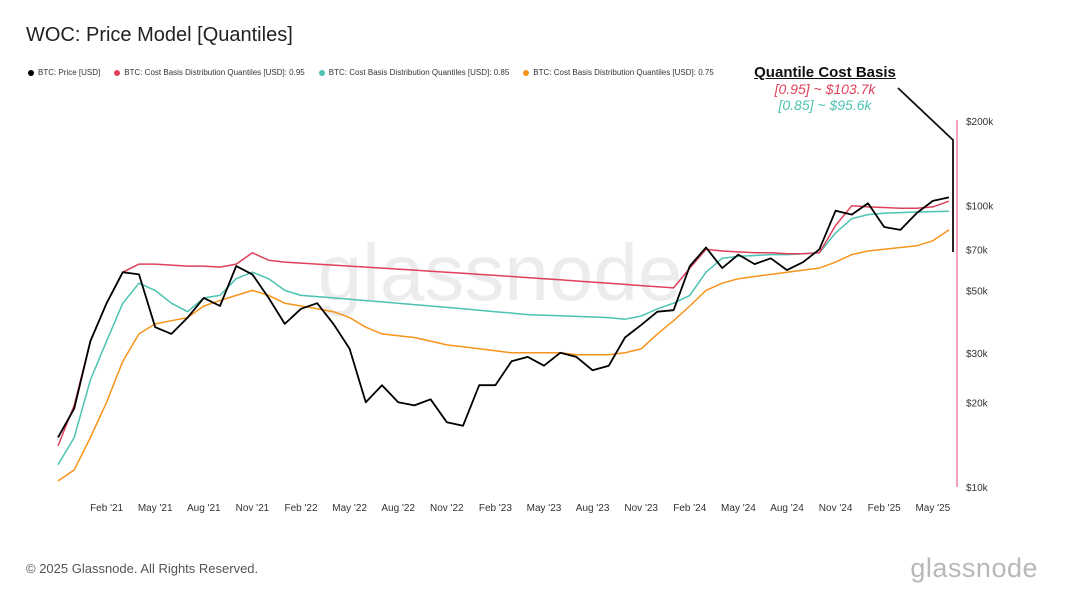 The image size is (1066, 600). Describe the element at coordinates (500, 272) in the screenshot. I see `watermark: glassnode` at that location.